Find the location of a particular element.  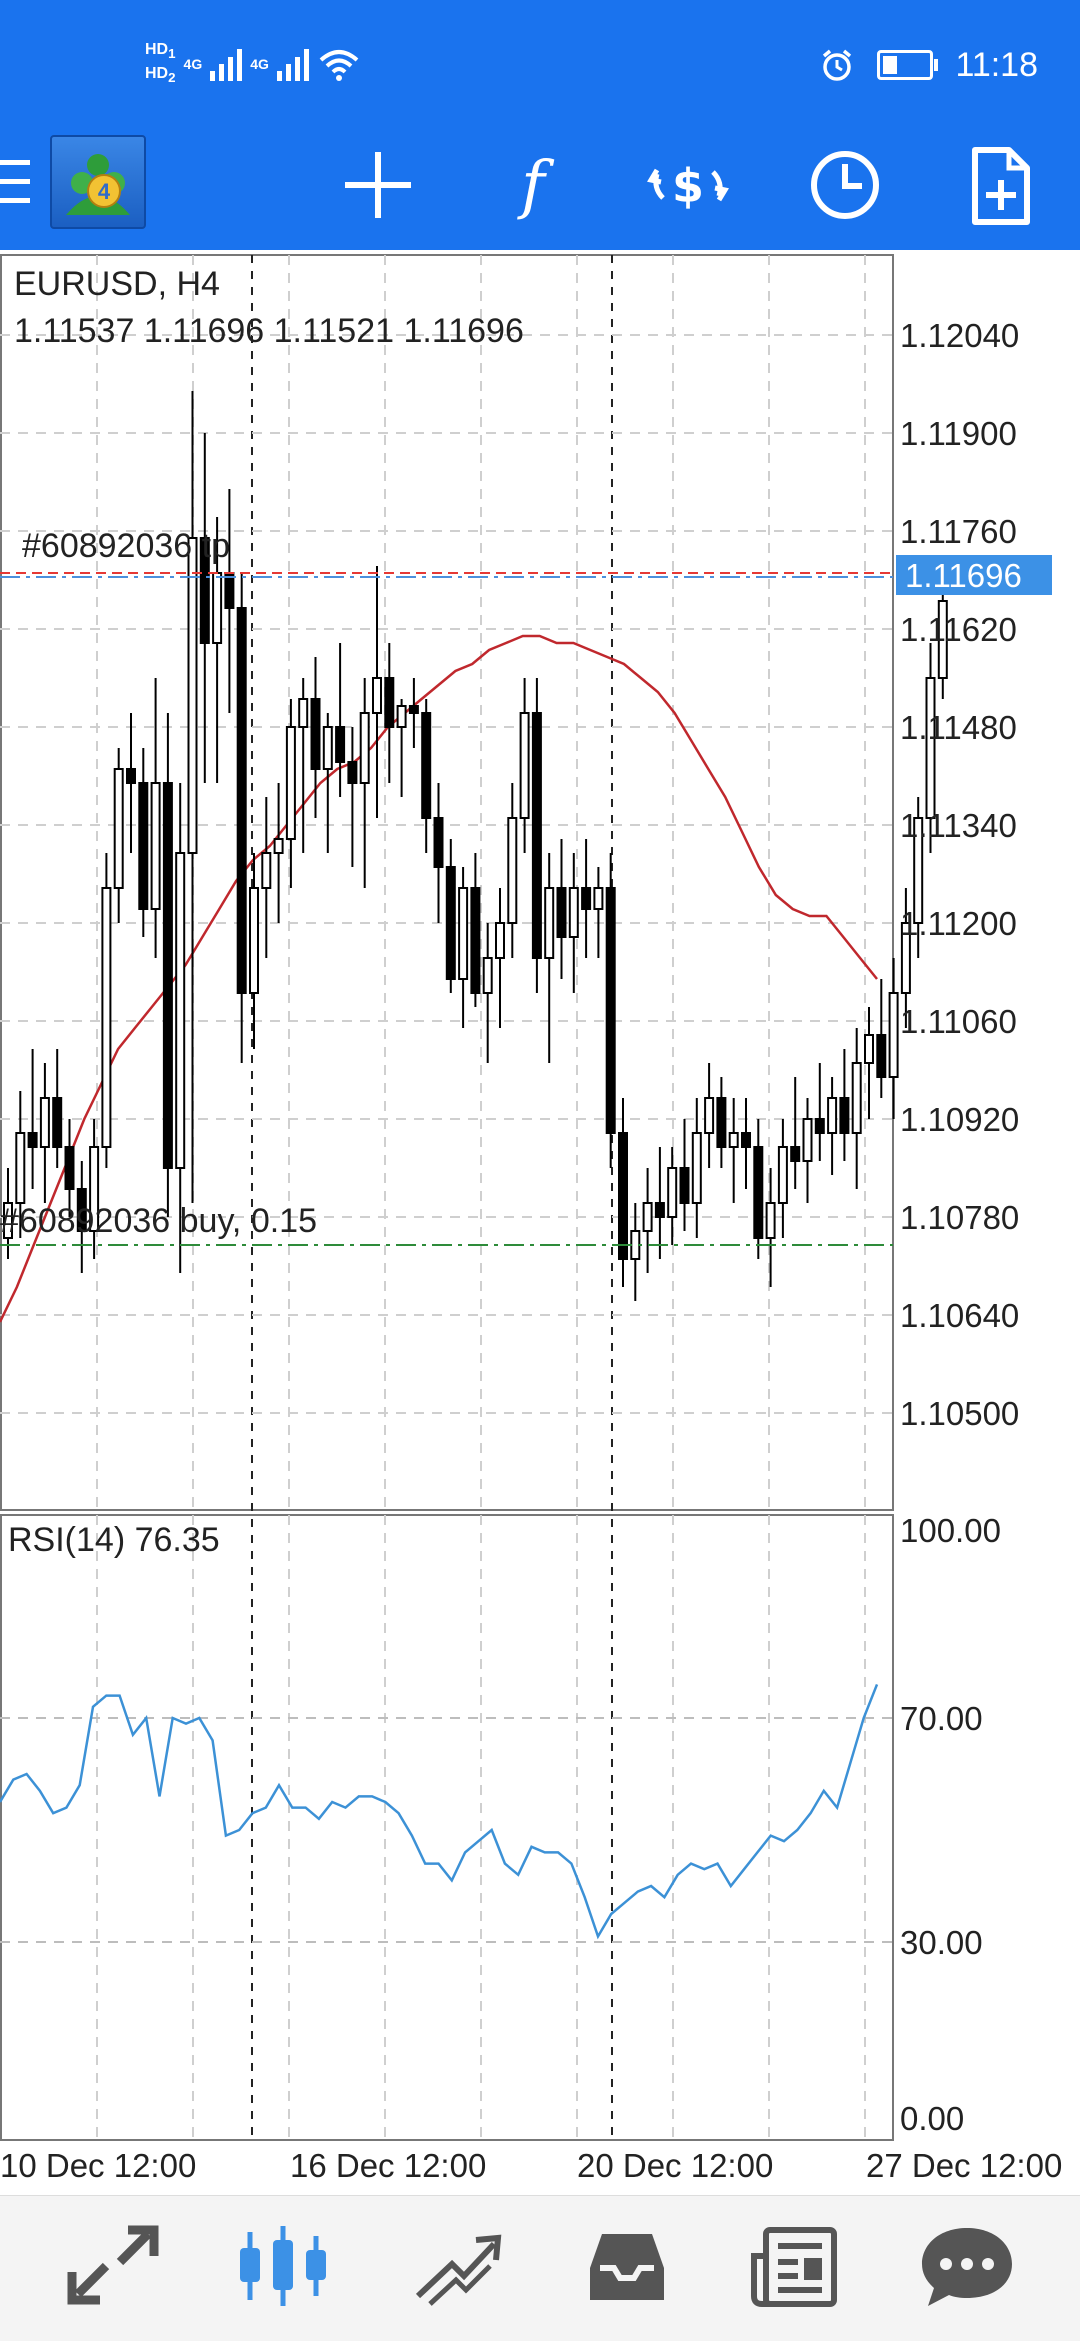

history-icon is located at coordinates (627, 2266).